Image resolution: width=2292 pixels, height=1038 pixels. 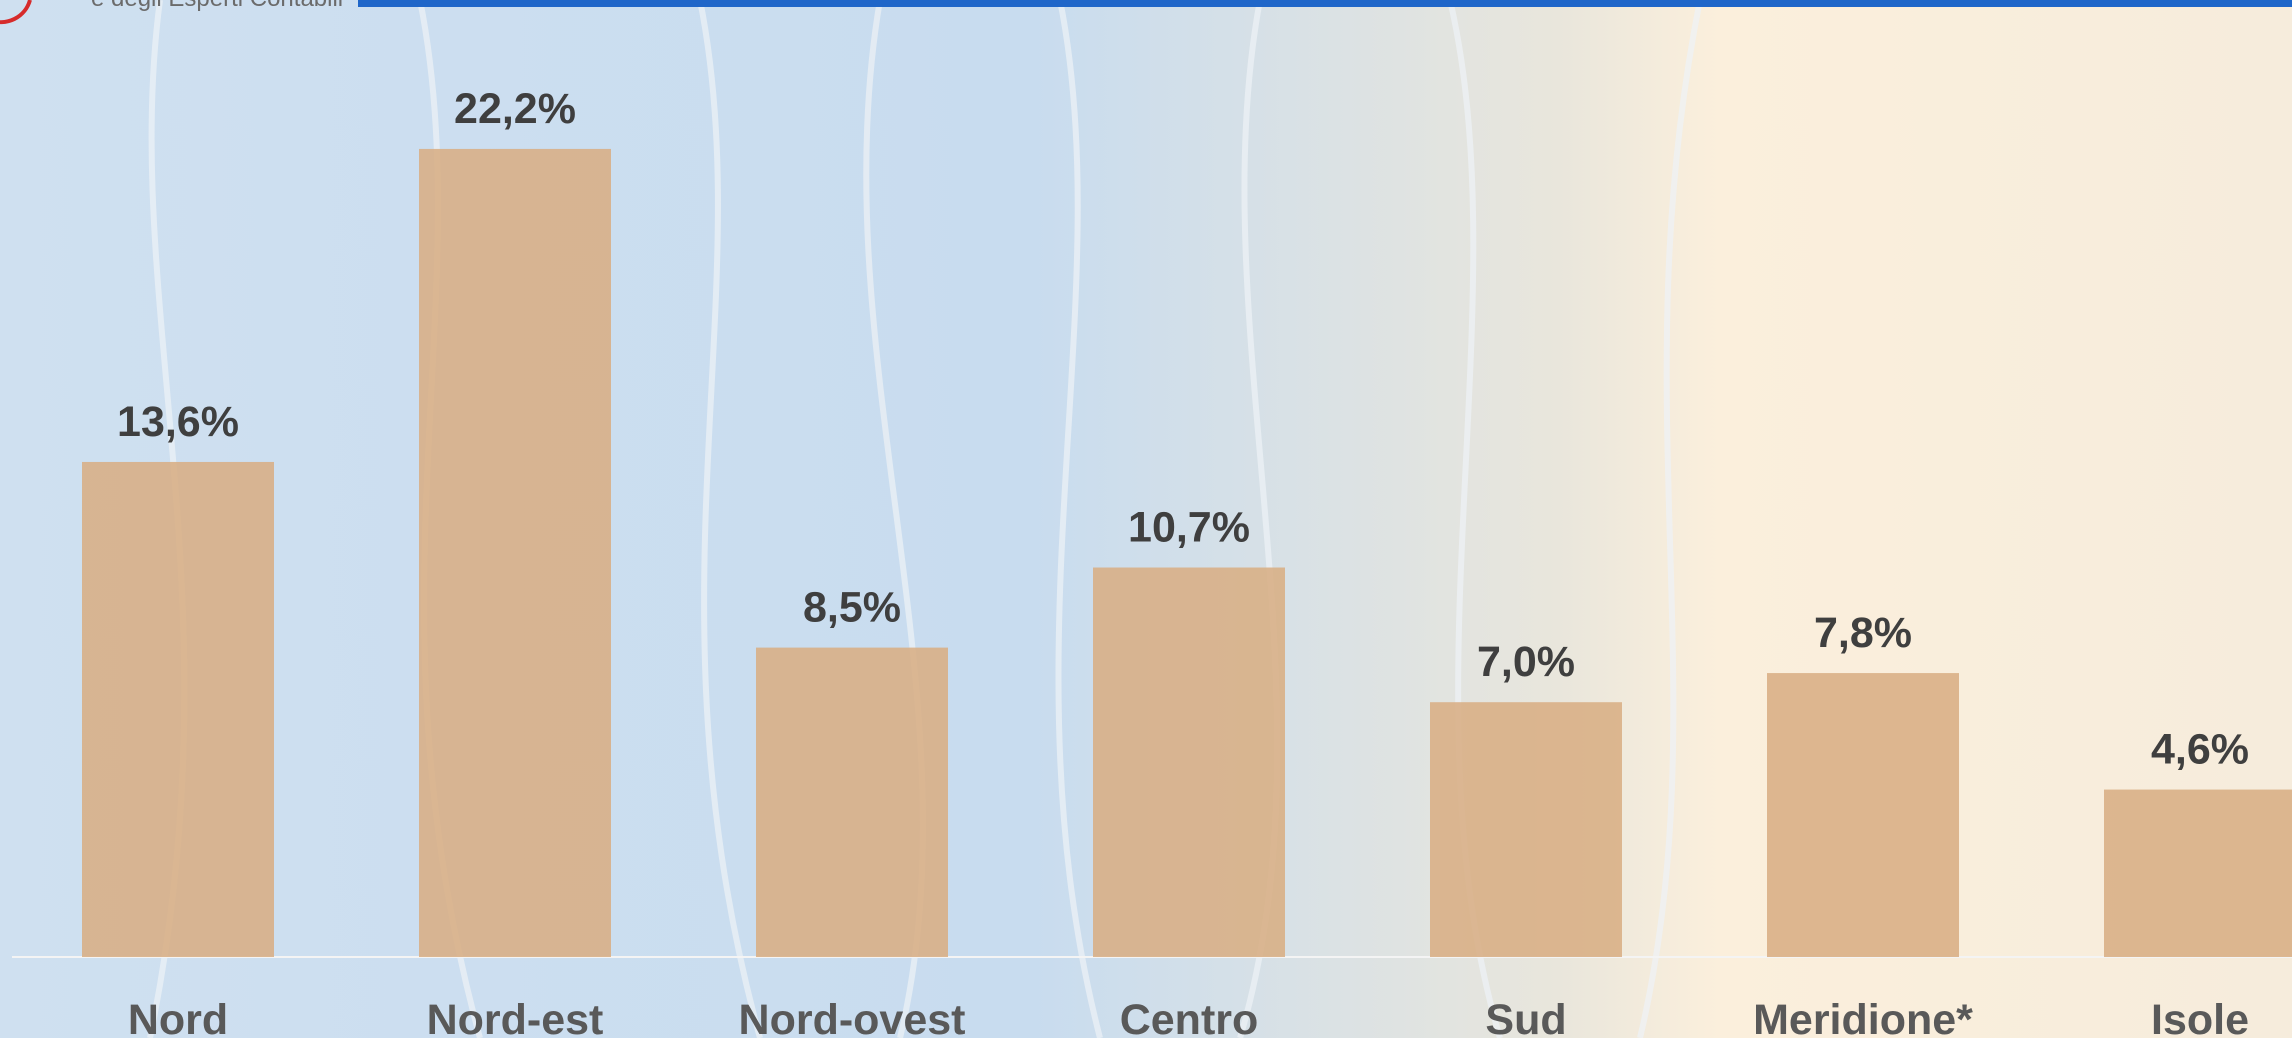 What do you see at coordinates (16, 12) in the screenshot?
I see `logo-mark` at bounding box center [16, 12].